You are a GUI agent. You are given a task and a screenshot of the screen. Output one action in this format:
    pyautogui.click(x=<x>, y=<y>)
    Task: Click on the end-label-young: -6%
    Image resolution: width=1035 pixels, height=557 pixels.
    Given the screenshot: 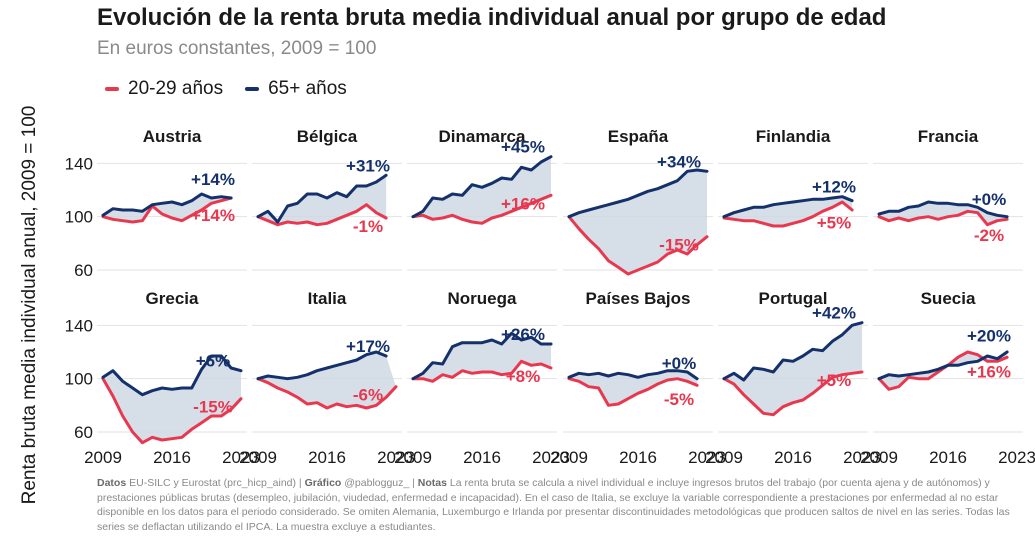 What is the action you would take?
    pyautogui.click(x=368, y=395)
    